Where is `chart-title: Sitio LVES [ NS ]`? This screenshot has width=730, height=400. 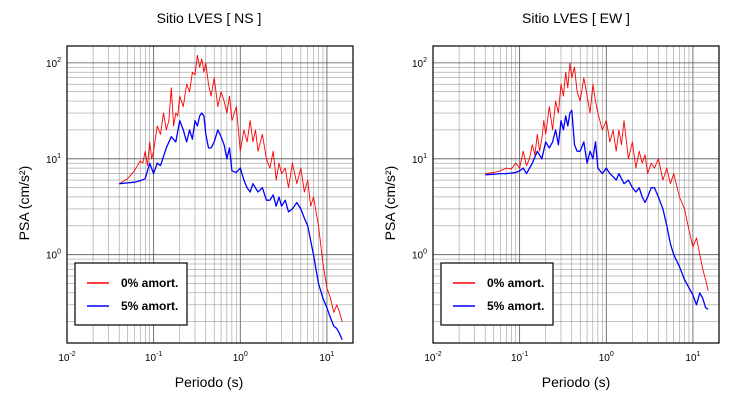 chart-title: Sitio LVES [ NS ] is located at coordinates (209, 18).